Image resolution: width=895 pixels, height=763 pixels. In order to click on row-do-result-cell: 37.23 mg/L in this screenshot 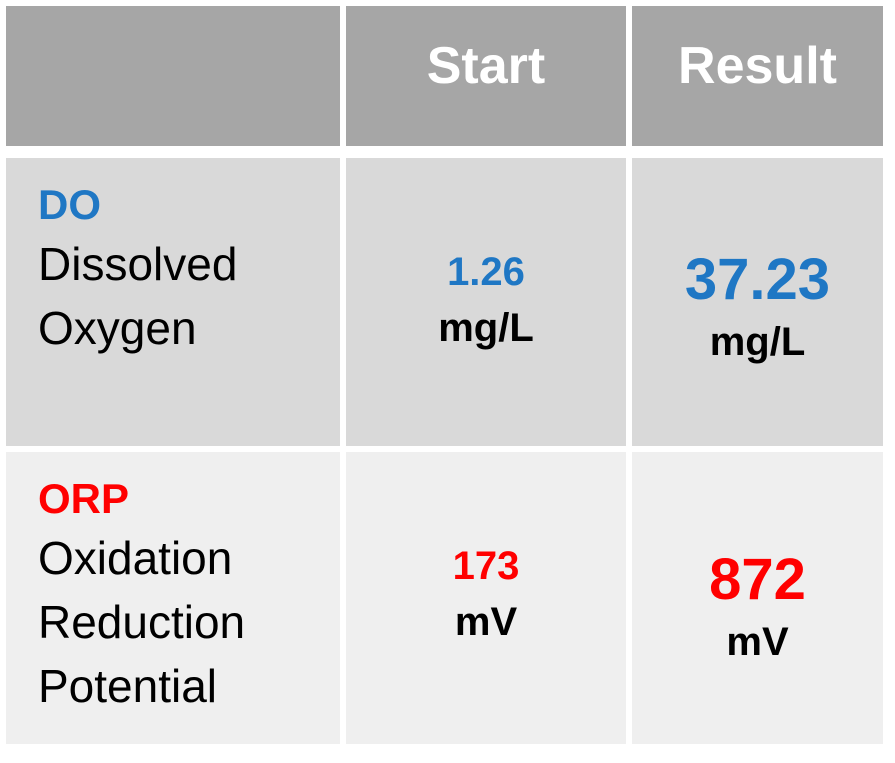, I will do `click(757, 302)`.